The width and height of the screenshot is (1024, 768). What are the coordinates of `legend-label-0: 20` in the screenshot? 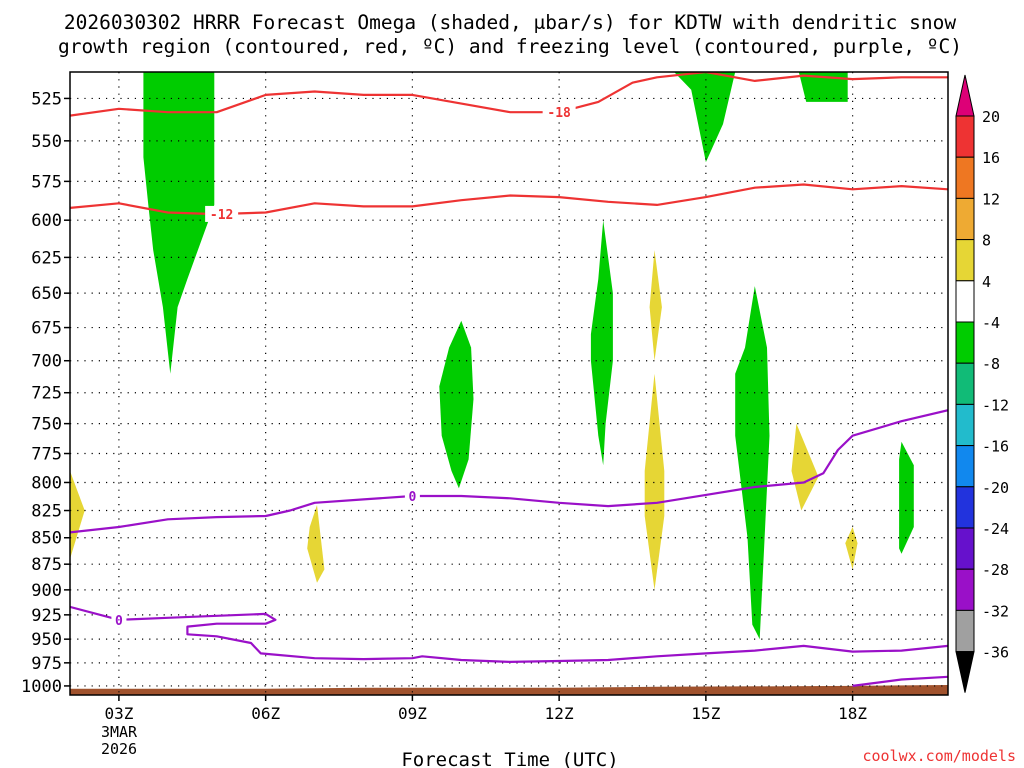 It's located at (991, 117).